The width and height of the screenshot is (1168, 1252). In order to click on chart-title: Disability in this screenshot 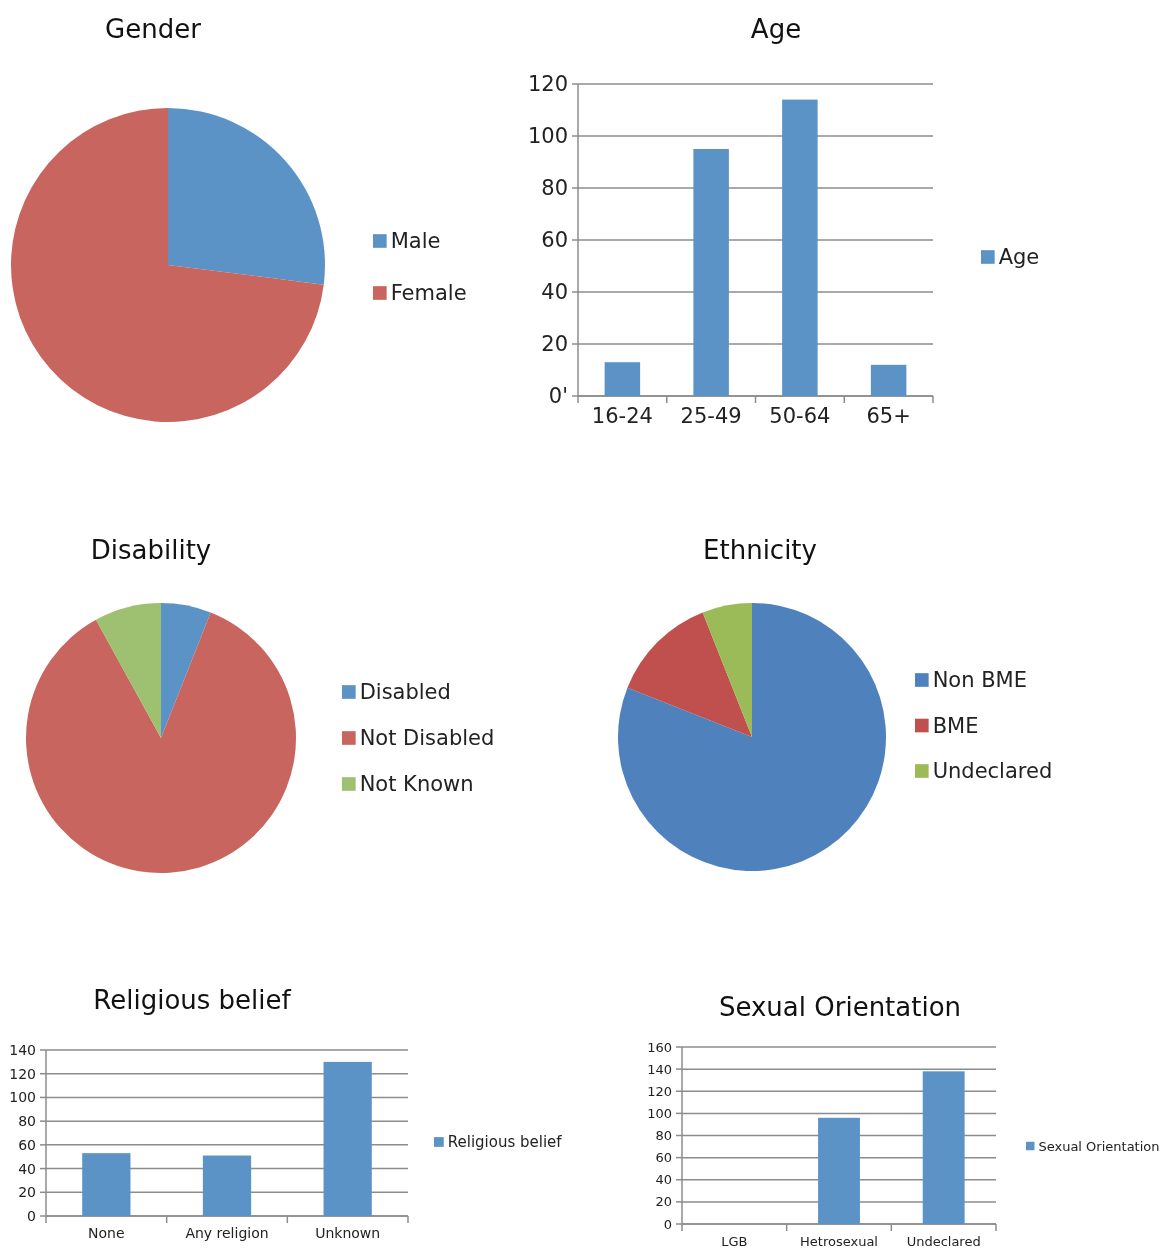, I will do `click(151, 550)`.